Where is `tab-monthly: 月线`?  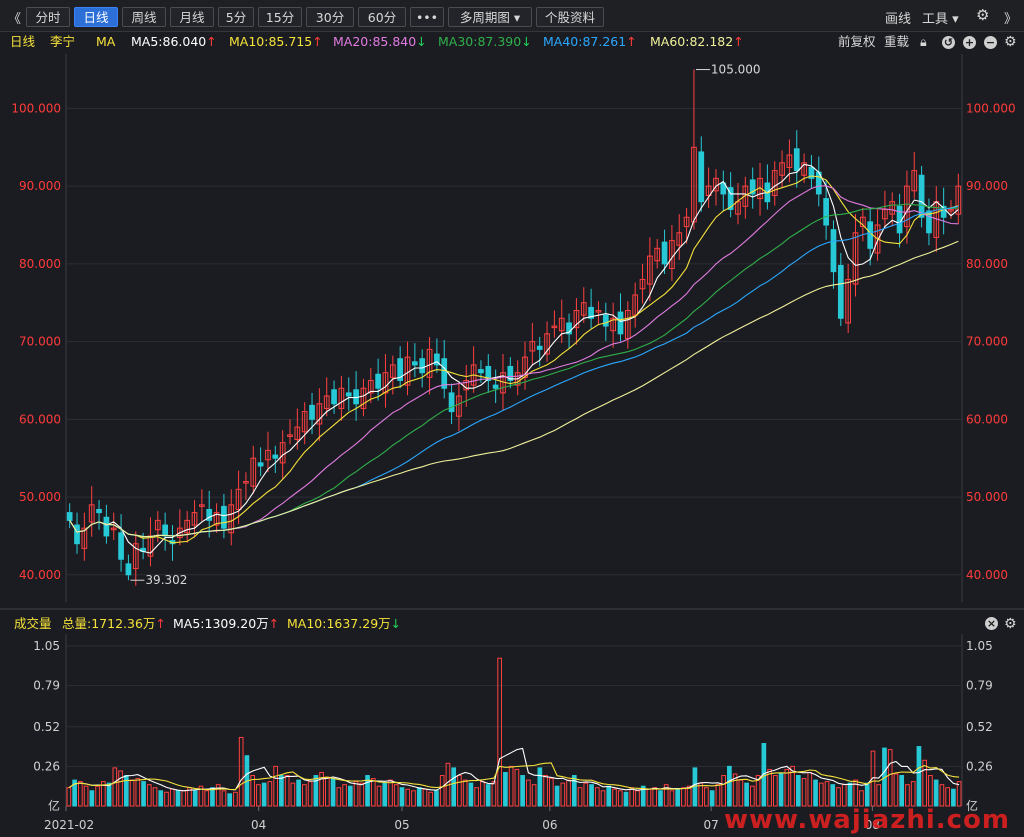 tab-monthly: 月线 is located at coordinates (192, 17).